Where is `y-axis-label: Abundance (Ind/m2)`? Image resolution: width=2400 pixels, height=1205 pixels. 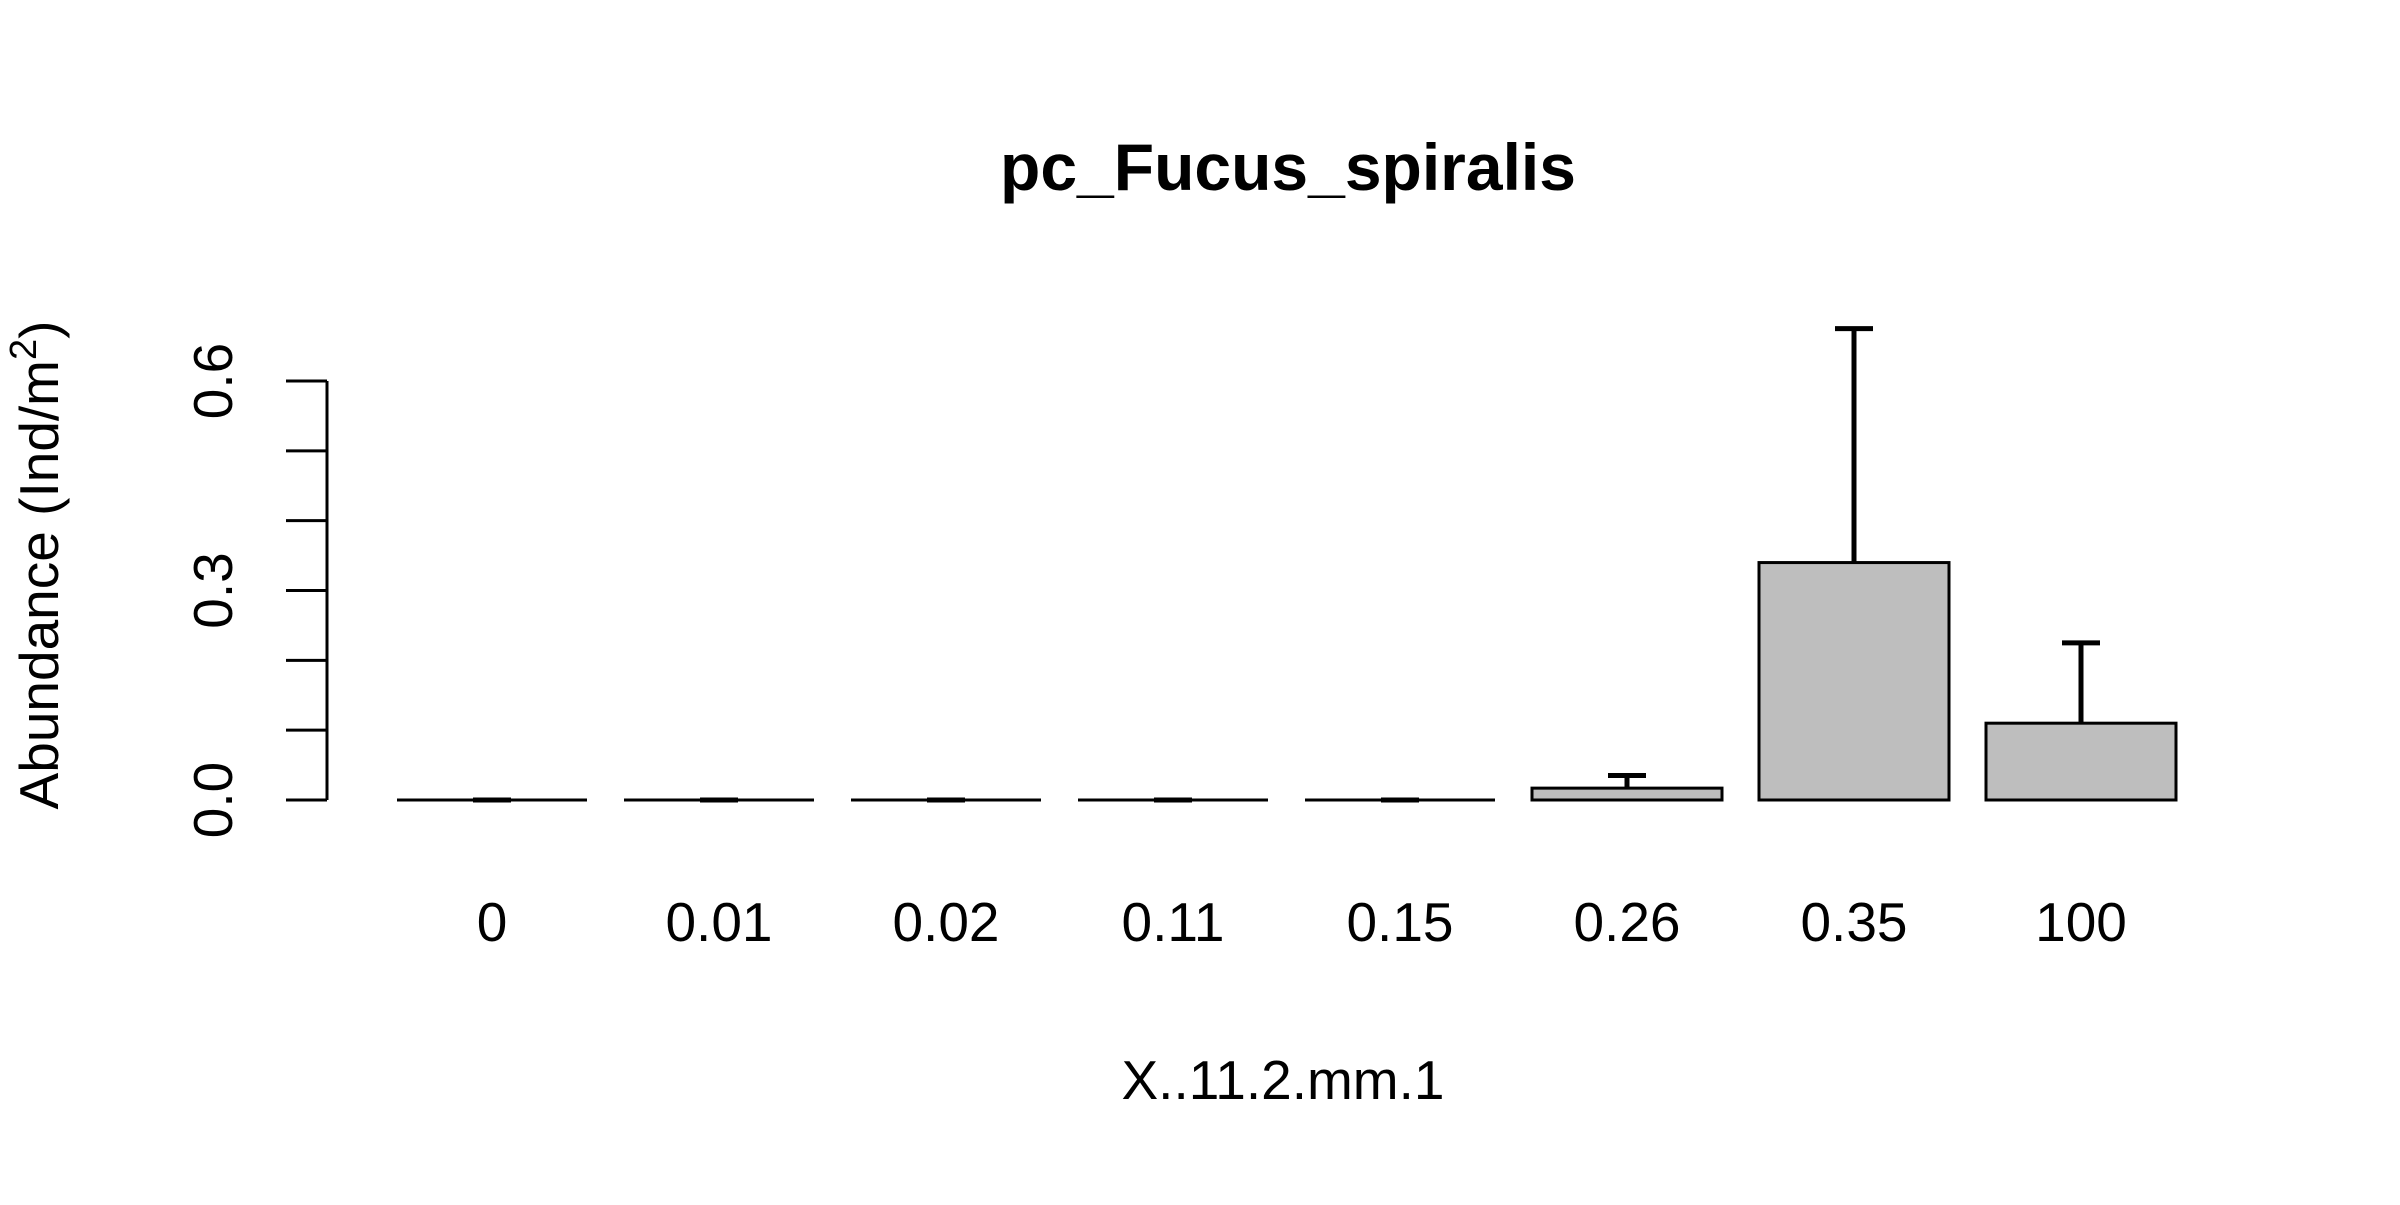
y-axis-label: Abundance (Ind/m2) is located at coordinates (36, 565).